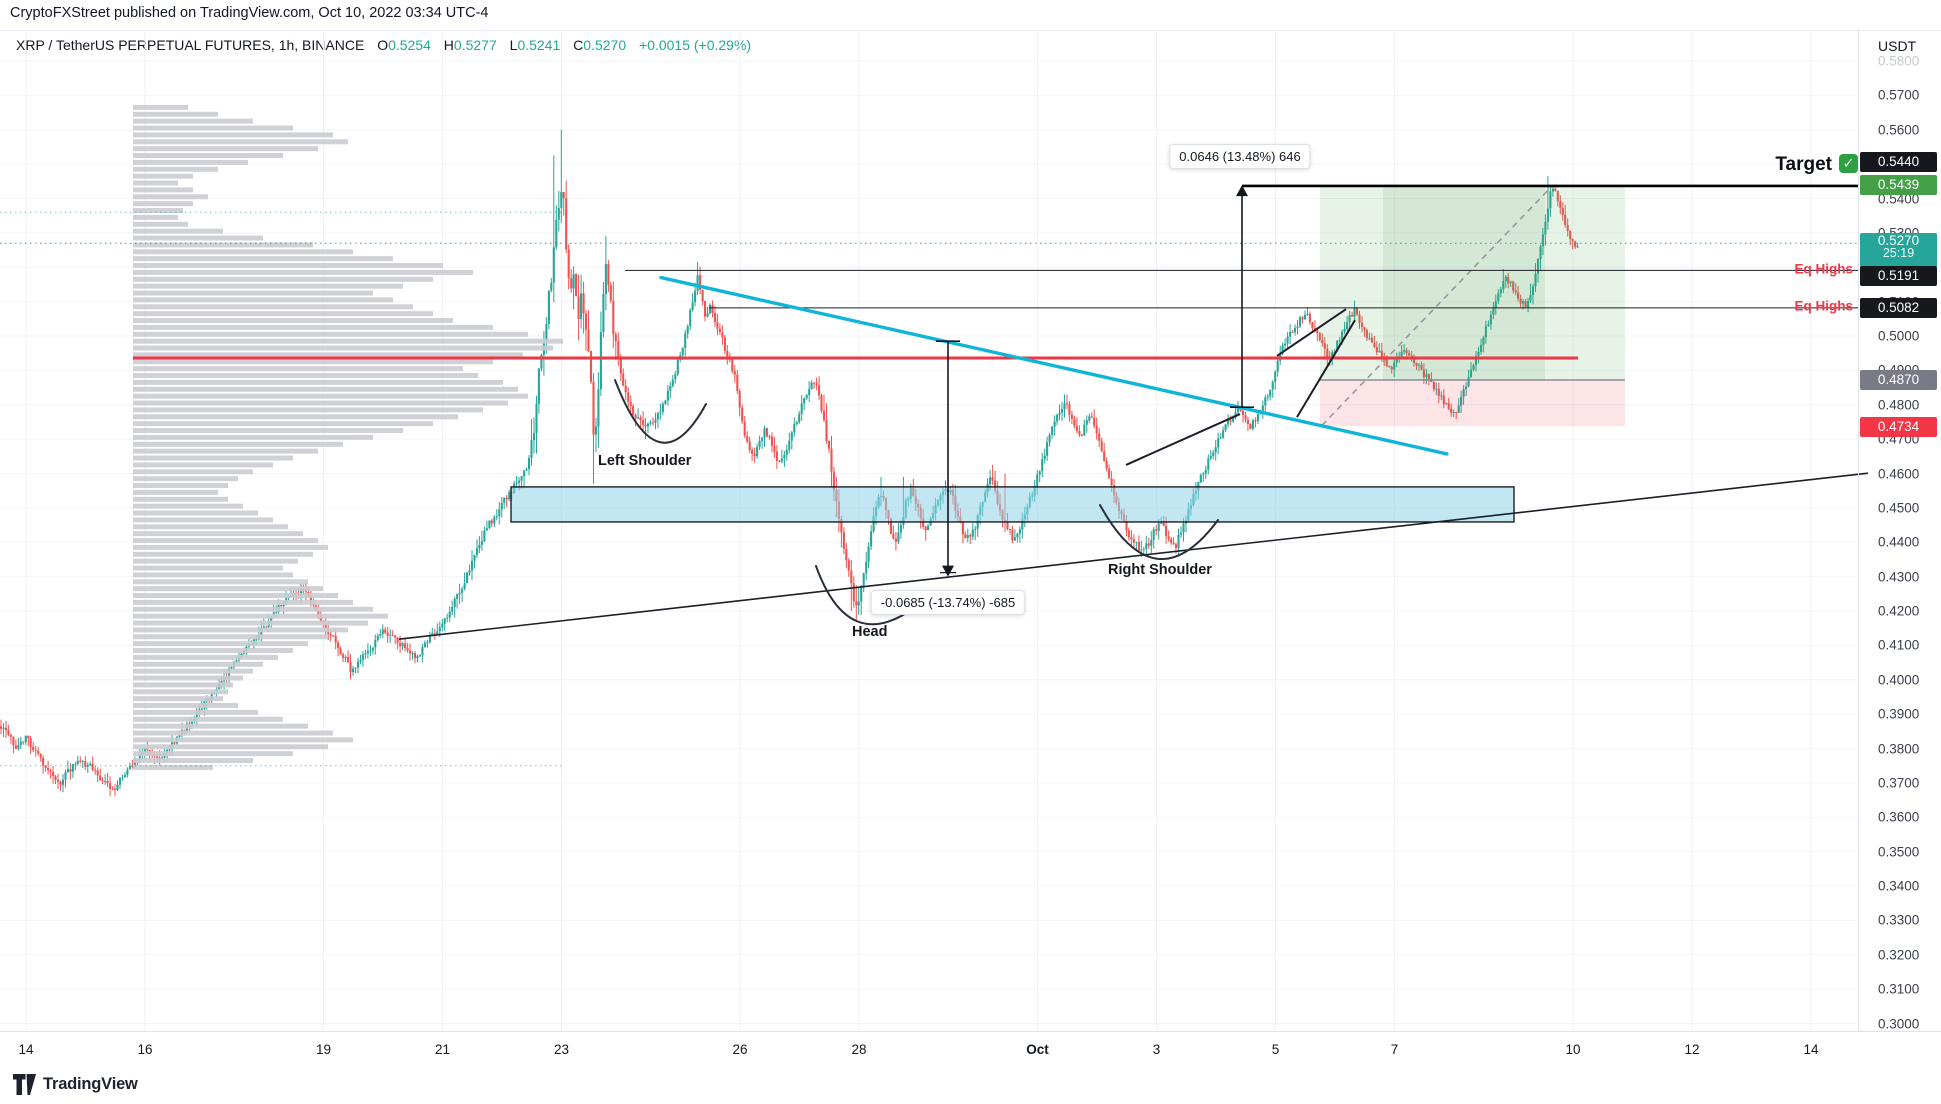  I want to click on time-tick-23: 23, so click(561, 1049).